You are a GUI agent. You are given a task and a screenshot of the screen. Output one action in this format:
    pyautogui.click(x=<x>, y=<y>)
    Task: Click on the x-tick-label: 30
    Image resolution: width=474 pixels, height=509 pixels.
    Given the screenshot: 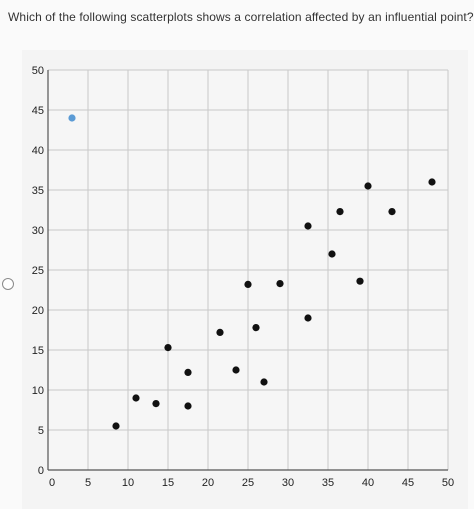 What is the action you would take?
    pyautogui.click(x=288, y=483)
    